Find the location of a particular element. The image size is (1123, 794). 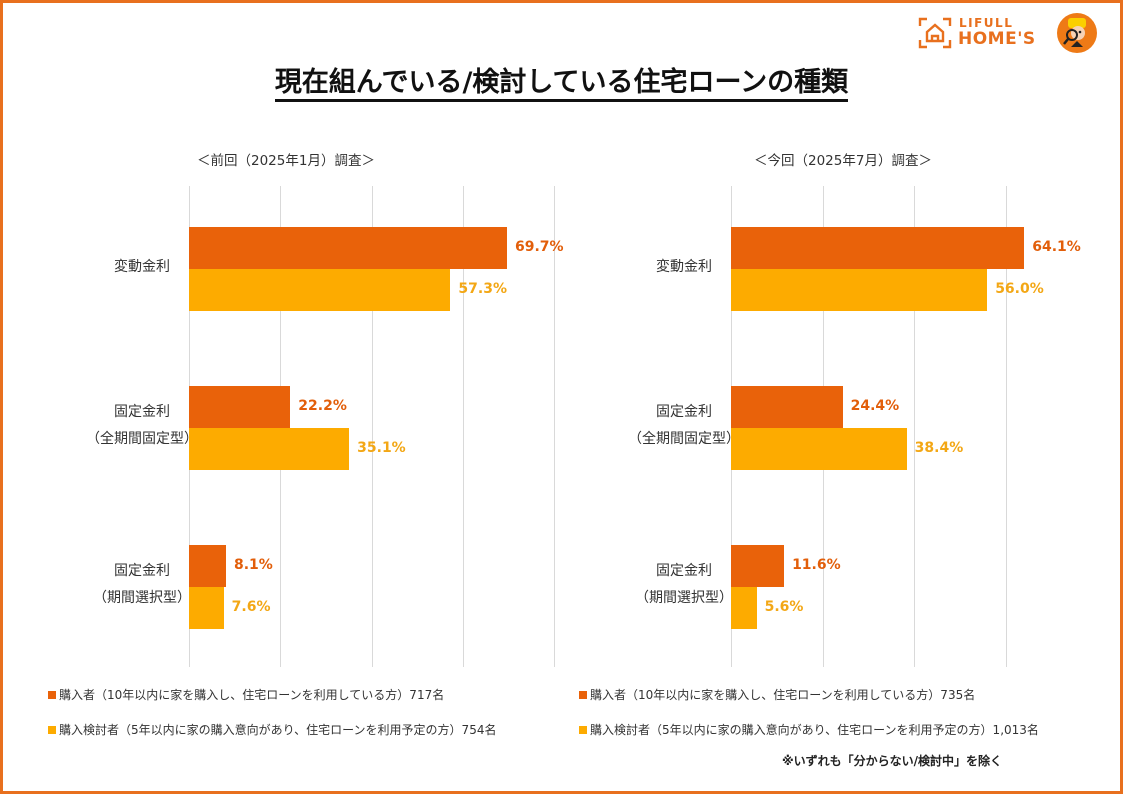

footnote: ※いずれも「分からない/検討中」を除く is located at coordinates (892, 761).